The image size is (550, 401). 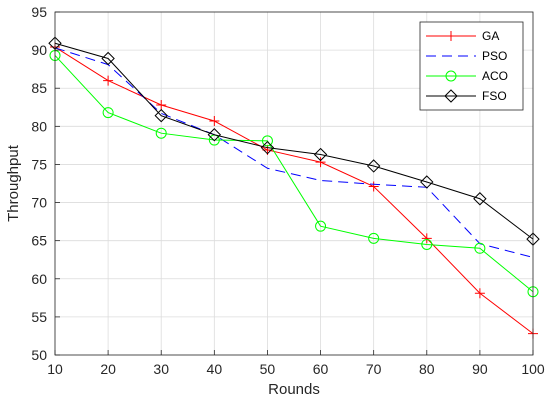 What do you see at coordinates (451, 96) in the screenshot?
I see `legend-marker-fso` at bounding box center [451, 96].